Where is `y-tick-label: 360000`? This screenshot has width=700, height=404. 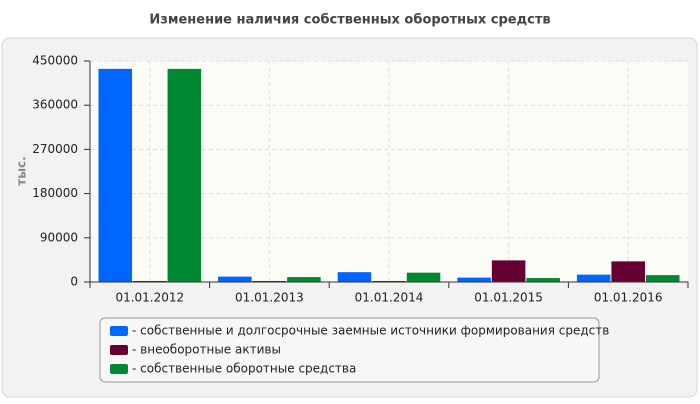
y-tick-label: 360000 is located at coordinates (55, 105).